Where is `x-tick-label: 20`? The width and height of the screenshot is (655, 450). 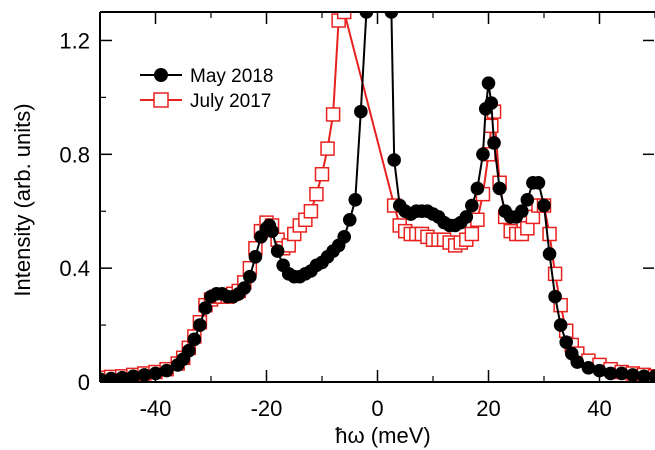 x-tick-label: 20 is located at coordinates (488, 408).